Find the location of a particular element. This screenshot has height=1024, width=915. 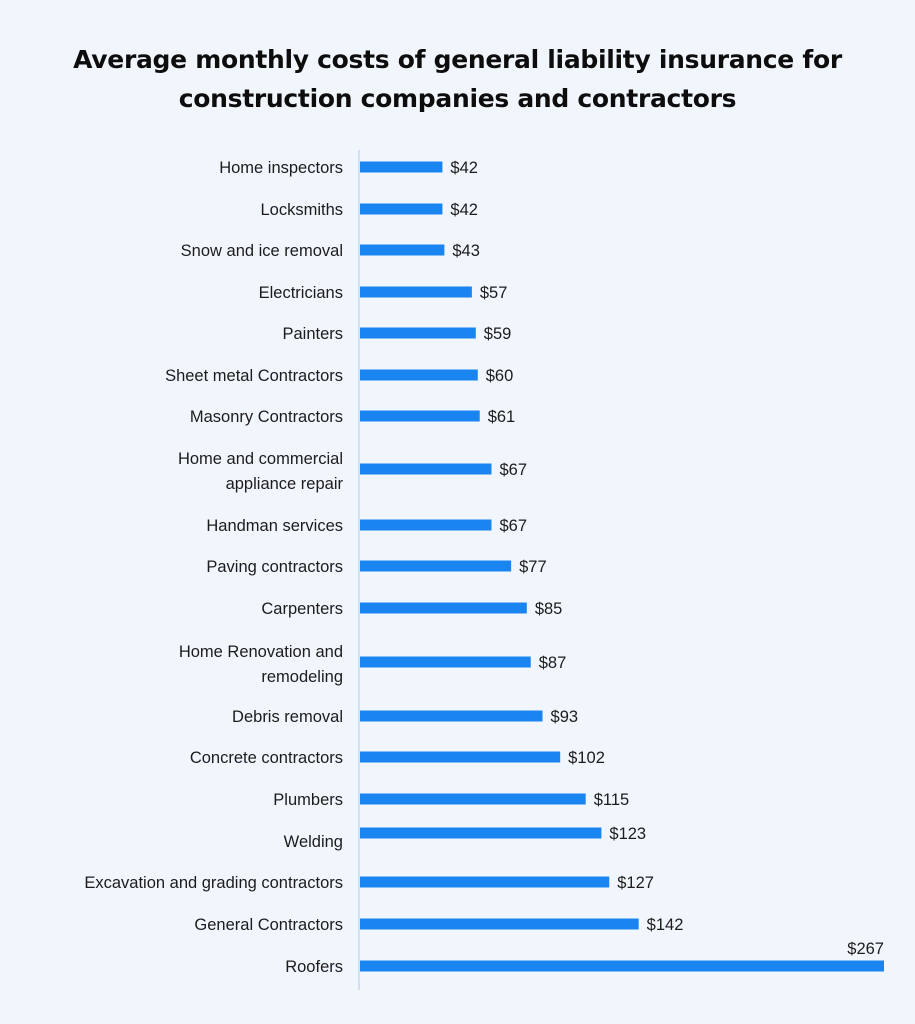

category-label: Masonry Contractors is located at coordinates (266, 417).